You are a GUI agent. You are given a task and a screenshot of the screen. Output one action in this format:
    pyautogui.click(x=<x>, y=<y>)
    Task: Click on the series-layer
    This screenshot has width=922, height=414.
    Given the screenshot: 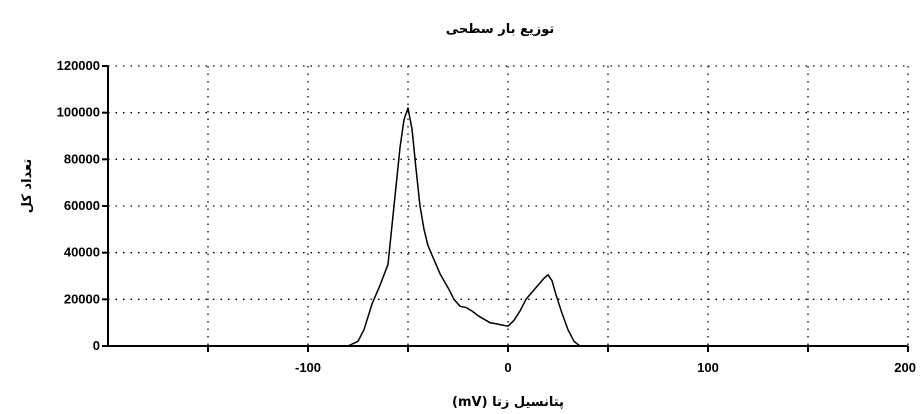 What is the action you would take?
    pyautogui.click(x=464, y=227)
    